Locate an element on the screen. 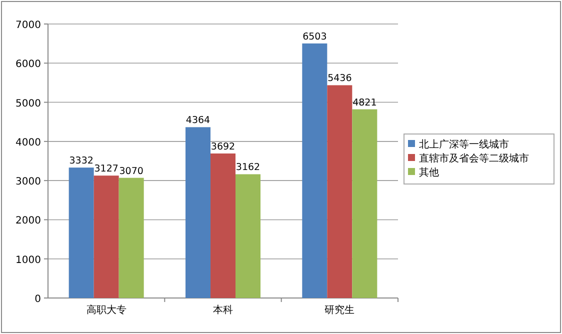 This screenshot has height=334, width=562. y-tick-label: 3000 is located at coordinates (28, 182).